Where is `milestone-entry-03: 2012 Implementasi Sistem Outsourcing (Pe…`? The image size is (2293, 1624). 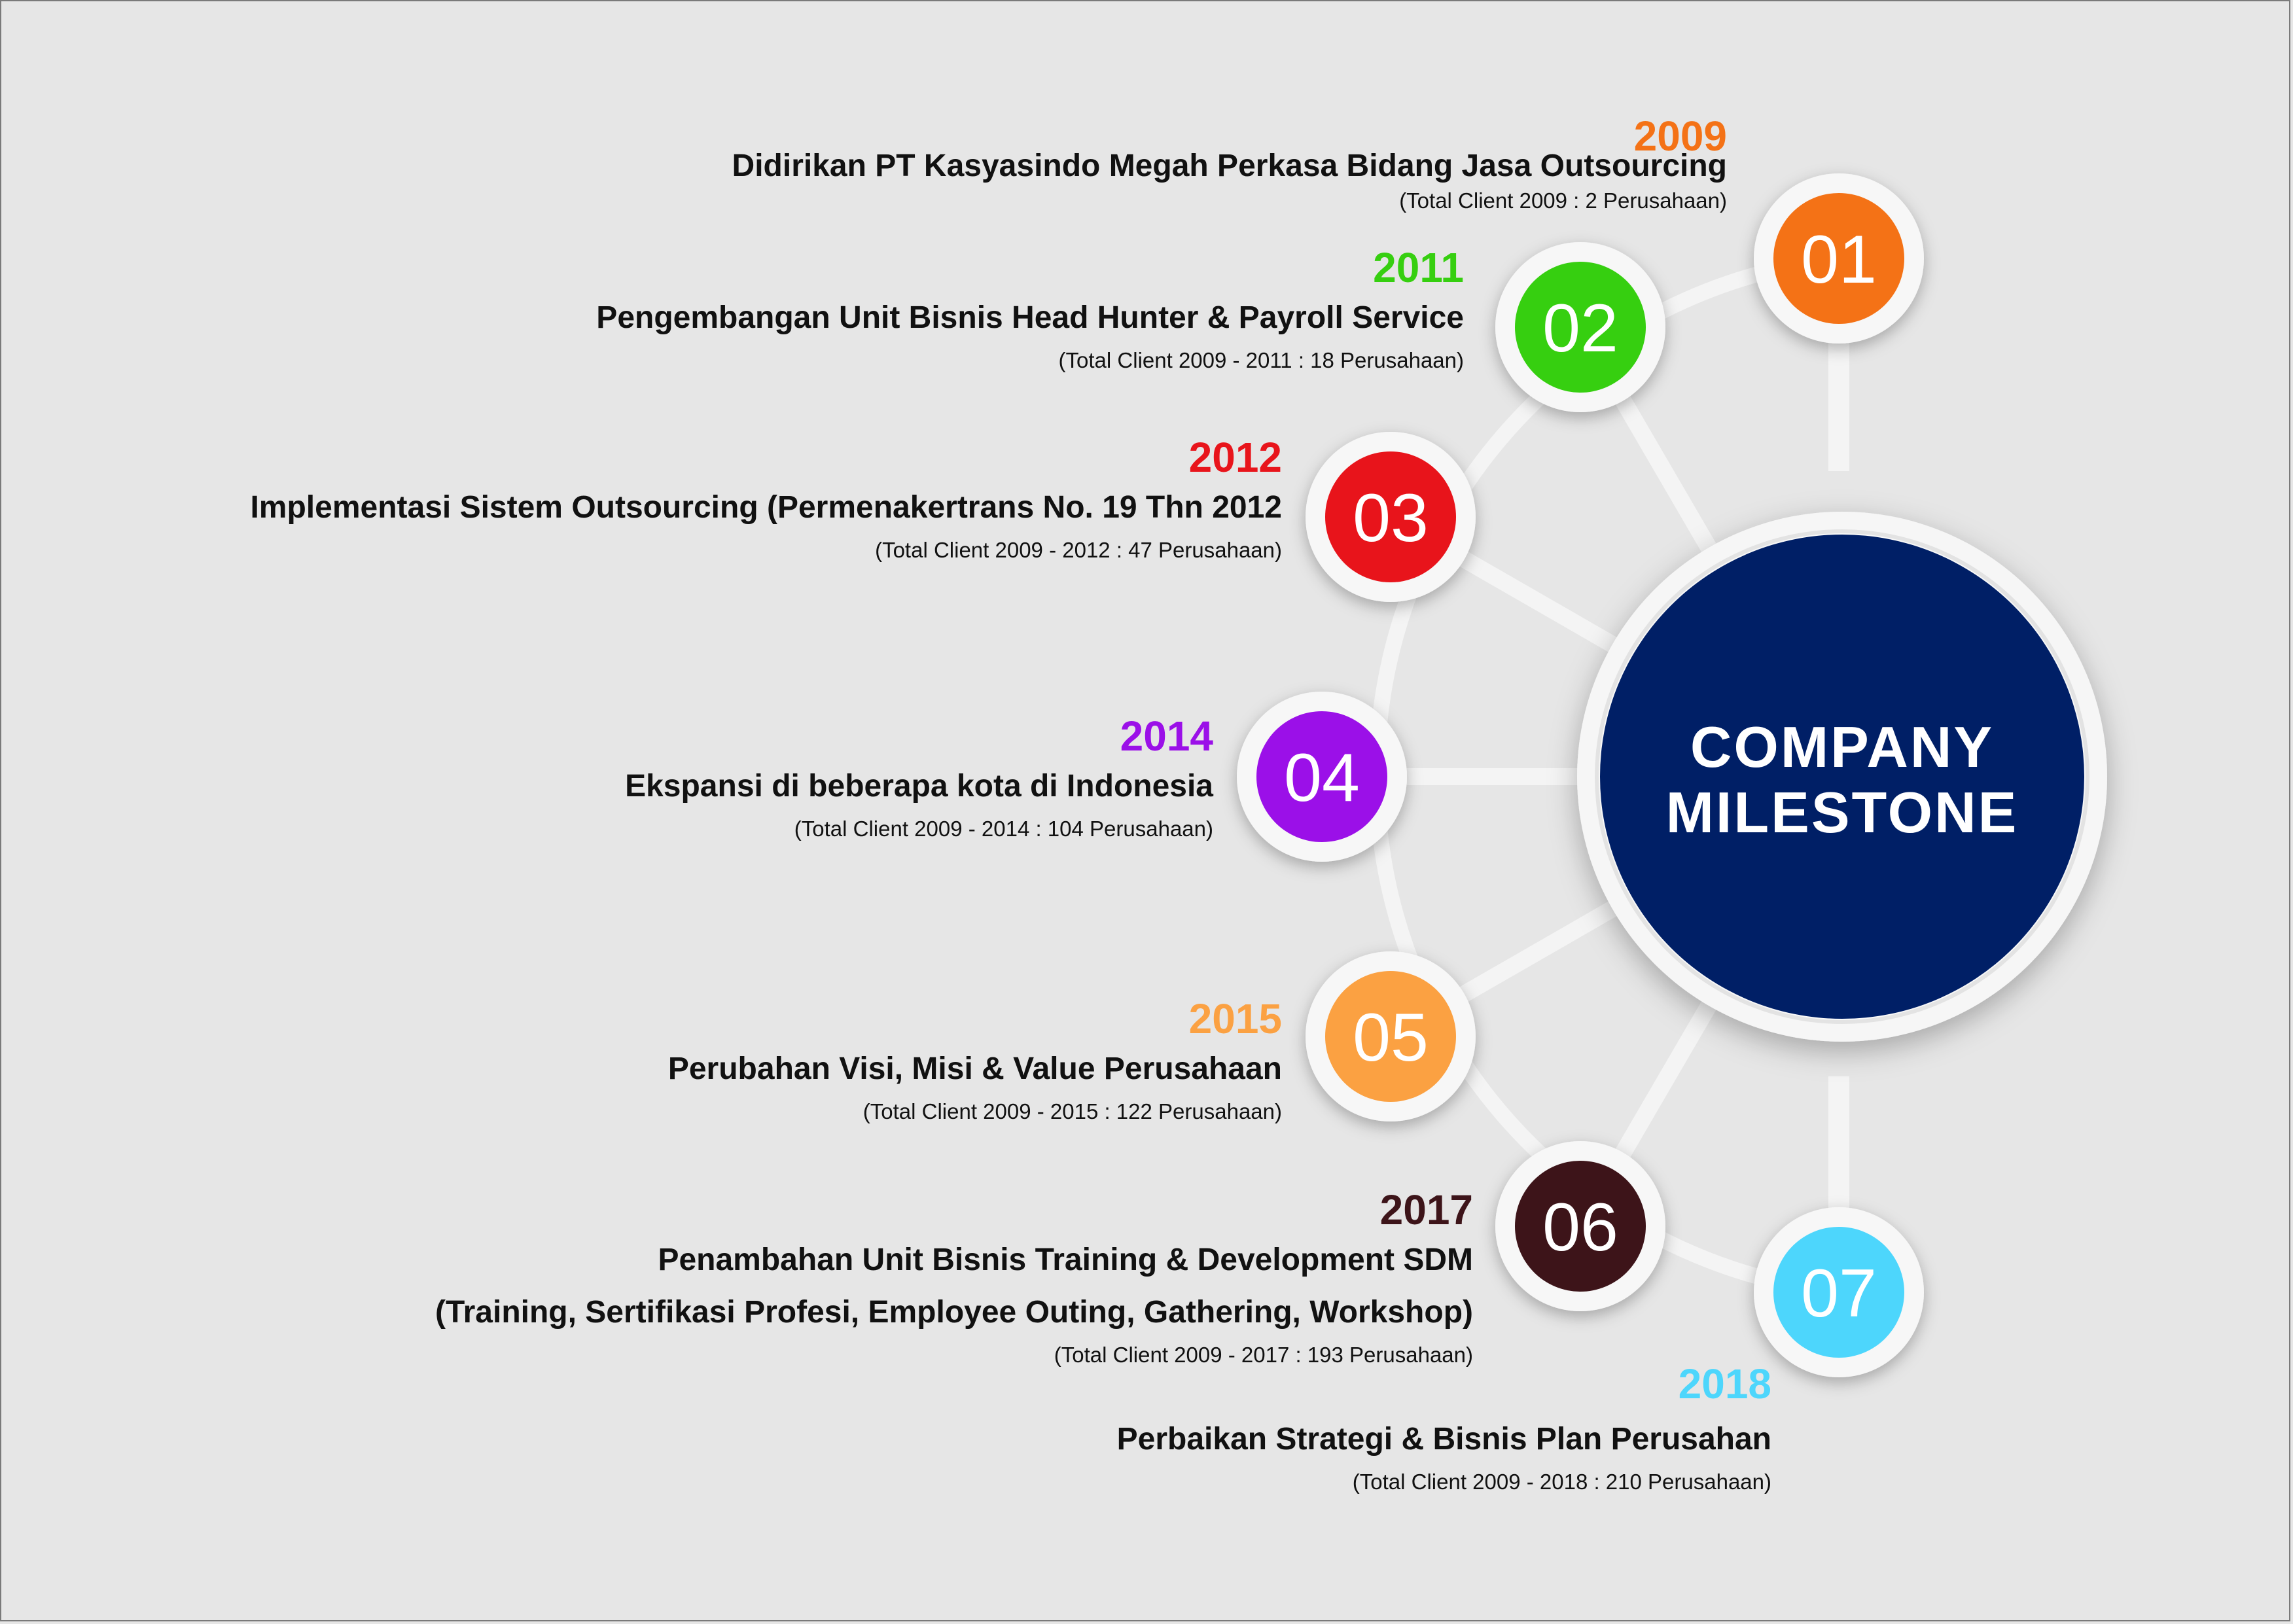
milestone-entry-03: 2012 Implementasi Sistem Outsourcing (Pe… is located at coordinates (766, 500).